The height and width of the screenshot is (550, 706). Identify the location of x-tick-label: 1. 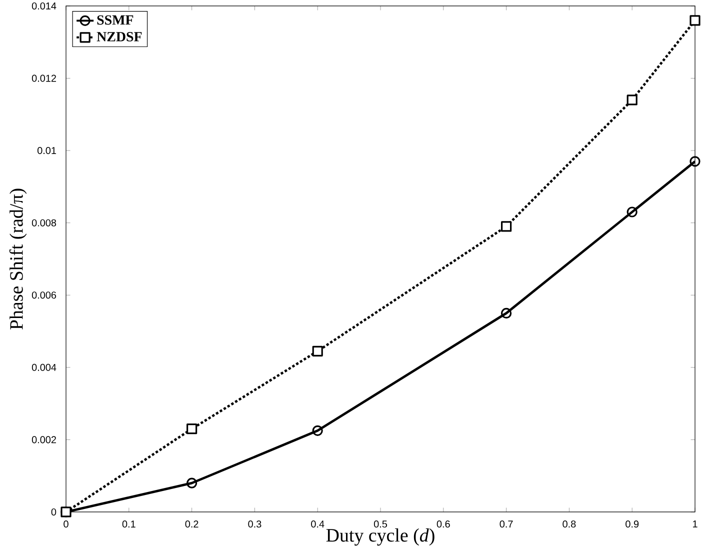
(695, 524).